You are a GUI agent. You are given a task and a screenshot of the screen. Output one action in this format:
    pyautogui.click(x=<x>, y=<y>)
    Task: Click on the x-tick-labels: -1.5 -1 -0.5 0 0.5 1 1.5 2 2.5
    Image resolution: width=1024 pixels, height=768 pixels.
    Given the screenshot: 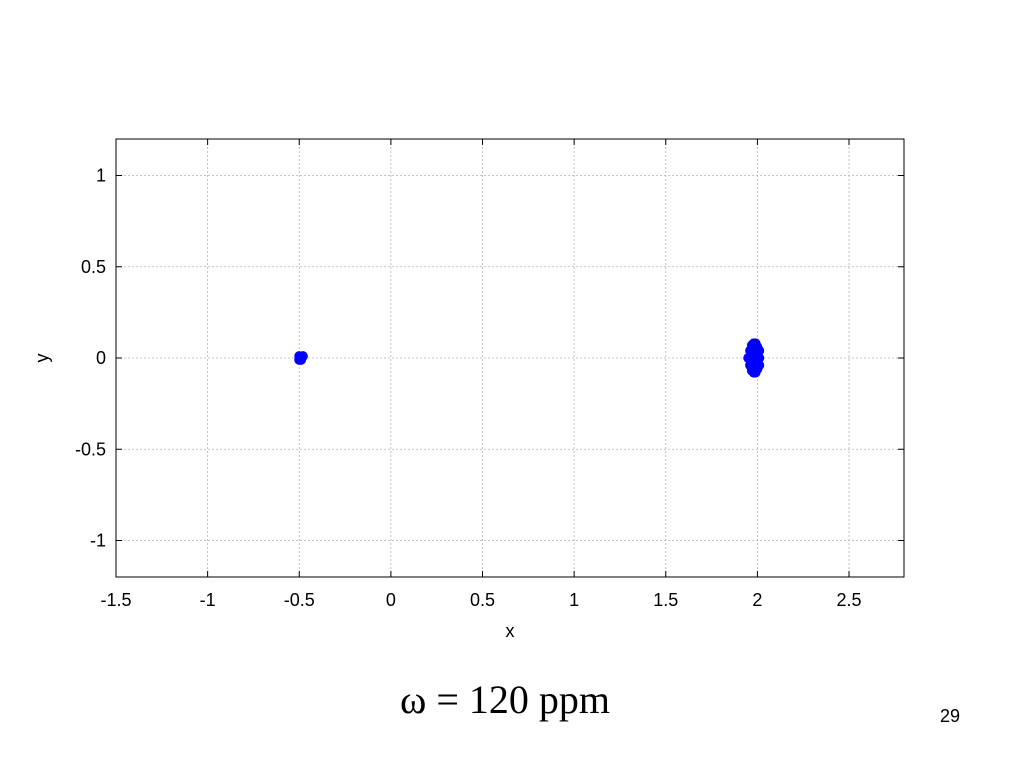 What is the action you would take?
    pyautogui.click(x=480, y=600)
    